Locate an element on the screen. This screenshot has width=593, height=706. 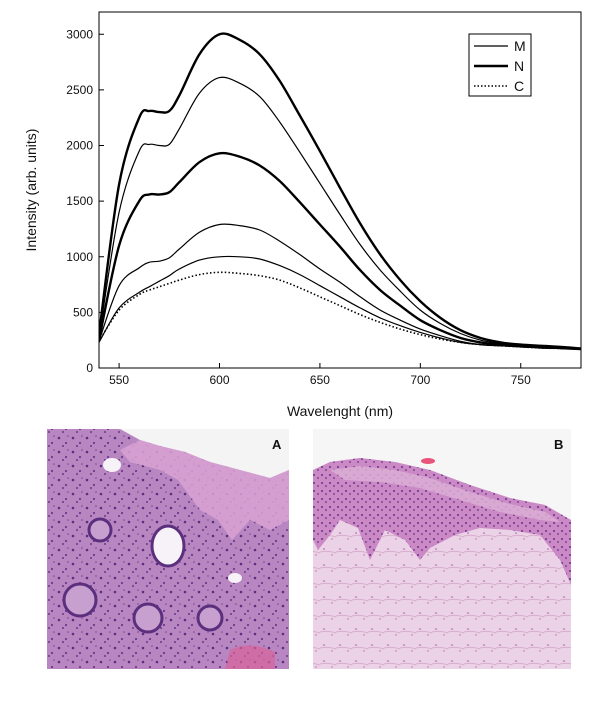
x-axis-title: Wavelenght (nm) is located at coordinates (340, 411).